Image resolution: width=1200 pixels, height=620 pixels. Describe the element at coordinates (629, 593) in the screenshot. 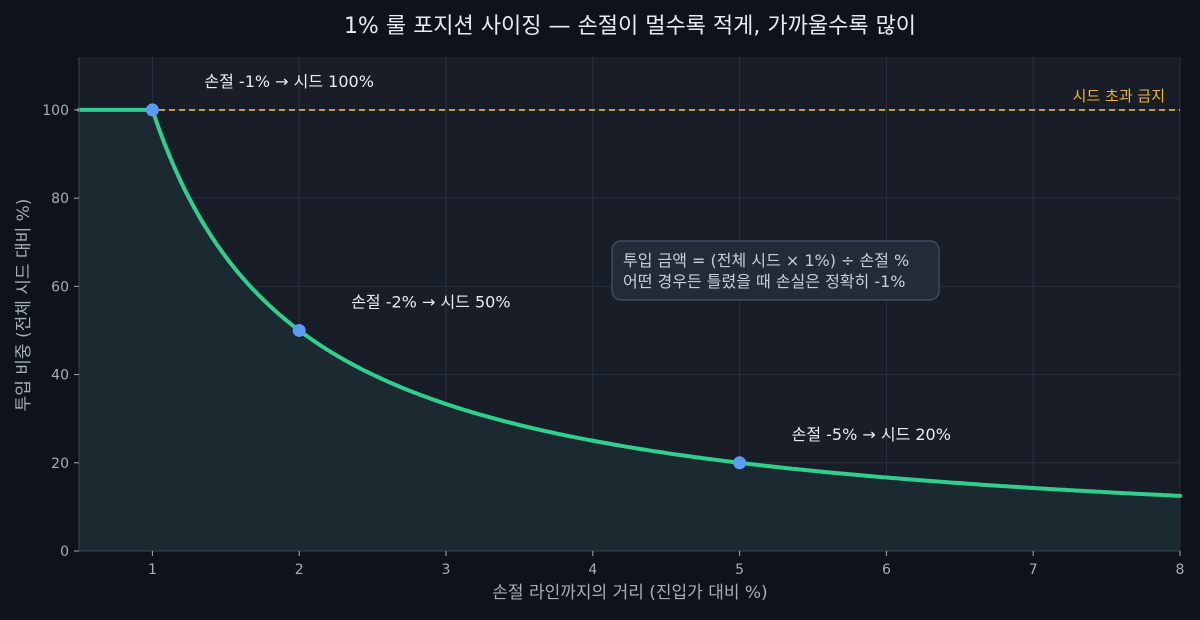

I see `x-axis-label: 손절 라인까지의 거리 (진입가 대비 %)` at that location.